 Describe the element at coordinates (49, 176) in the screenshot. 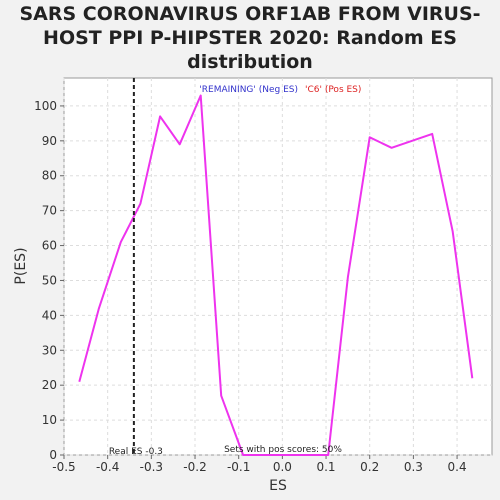

I see `y-tick-label: 80` at that location.